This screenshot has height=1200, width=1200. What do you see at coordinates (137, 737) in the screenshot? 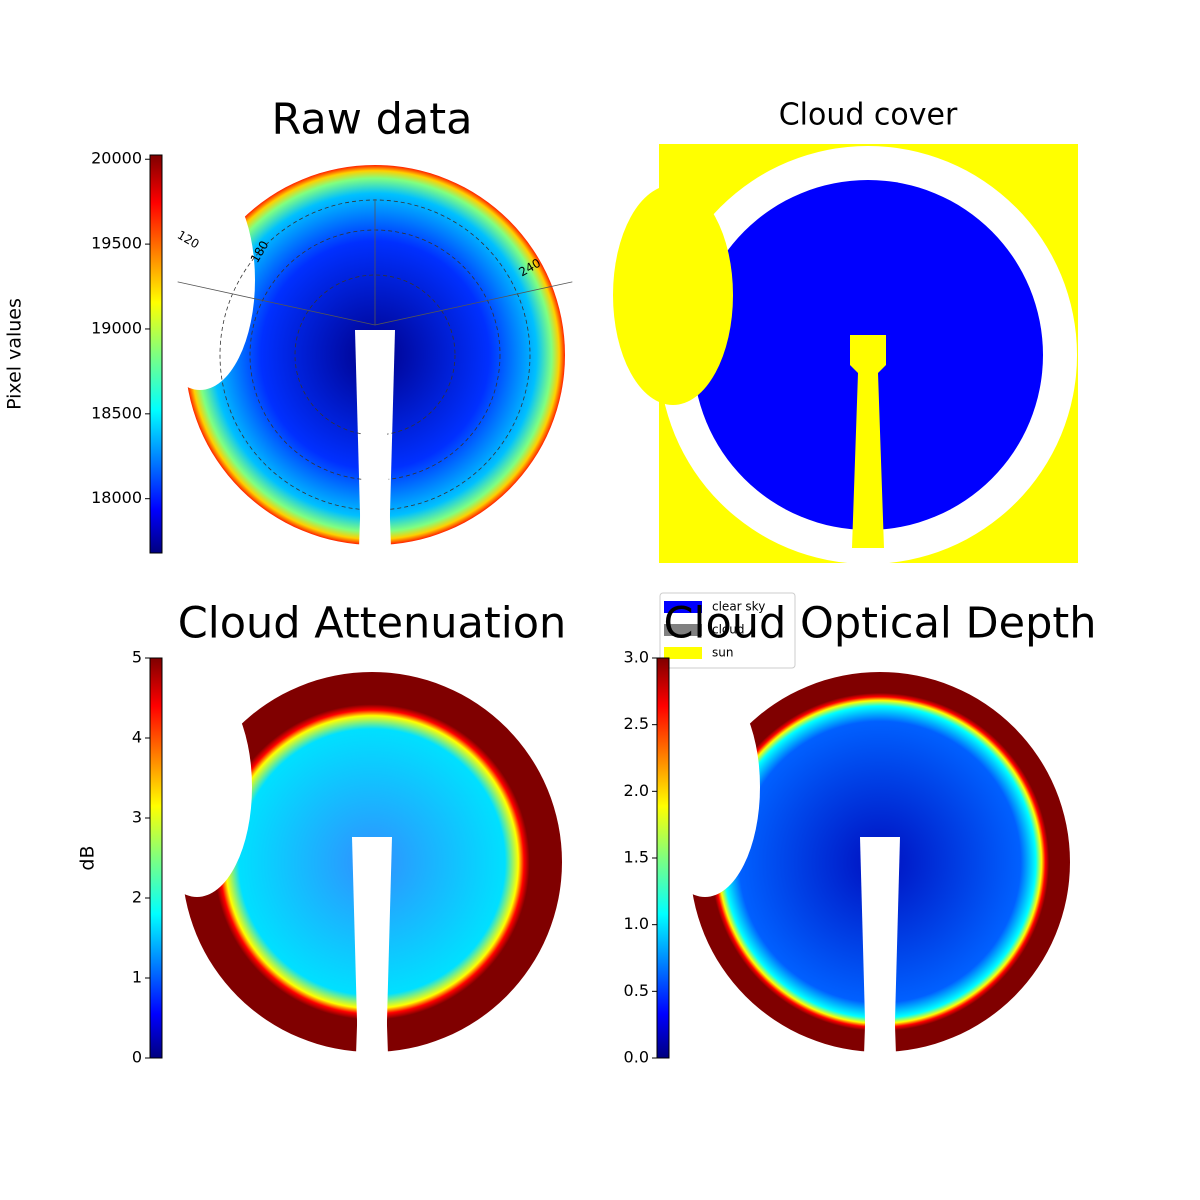
I see `tick-label: 4` at bounding box center [137, 737].